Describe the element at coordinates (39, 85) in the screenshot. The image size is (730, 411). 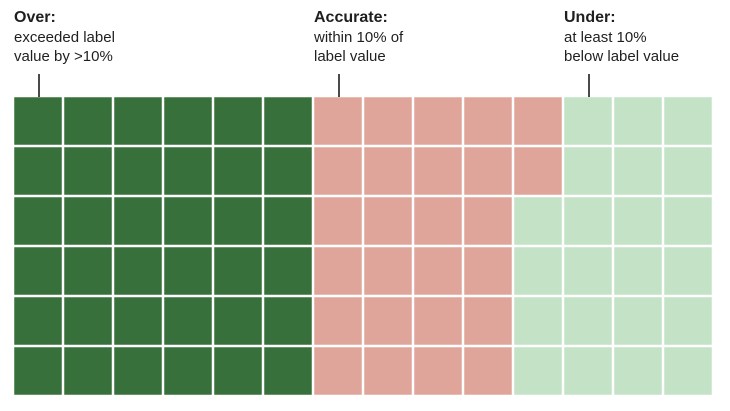
I see `leader-line-over` at that location.